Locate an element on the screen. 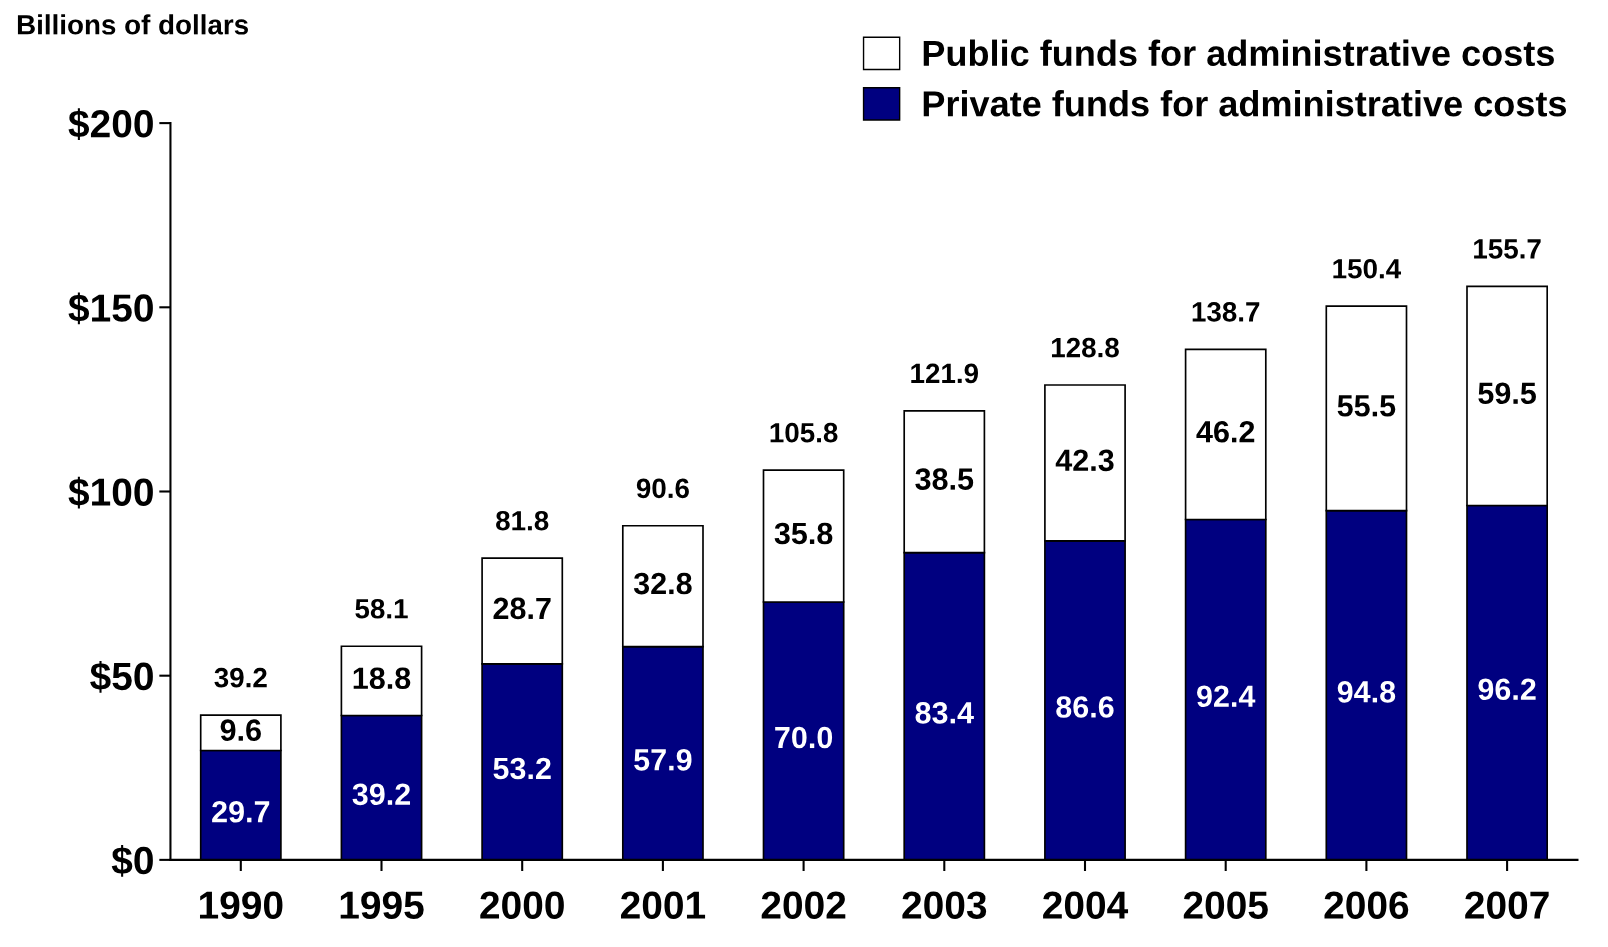  data-label: 53.2 is located at coordinates (522, 768).